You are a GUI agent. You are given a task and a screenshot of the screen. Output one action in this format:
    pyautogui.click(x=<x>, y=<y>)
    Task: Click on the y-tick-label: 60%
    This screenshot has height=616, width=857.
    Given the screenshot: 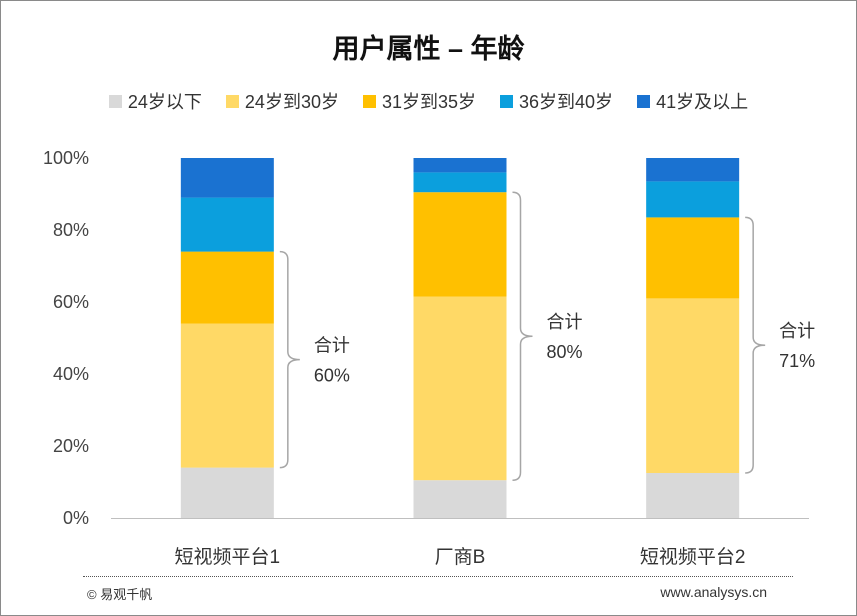 What is the action you would take?
    pyautogui.click(x=71, y=302)
    